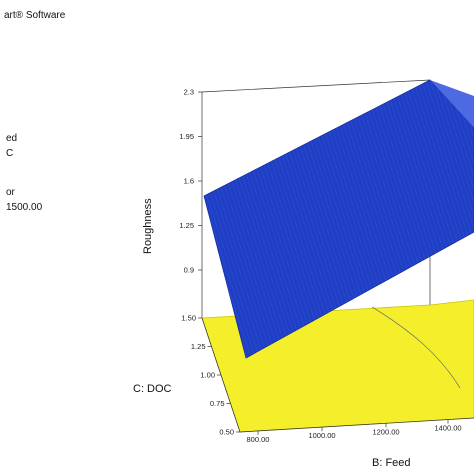 This screenshot has width=474, height=474. I want to click on factor-label-1: ed, so click(12, 138).